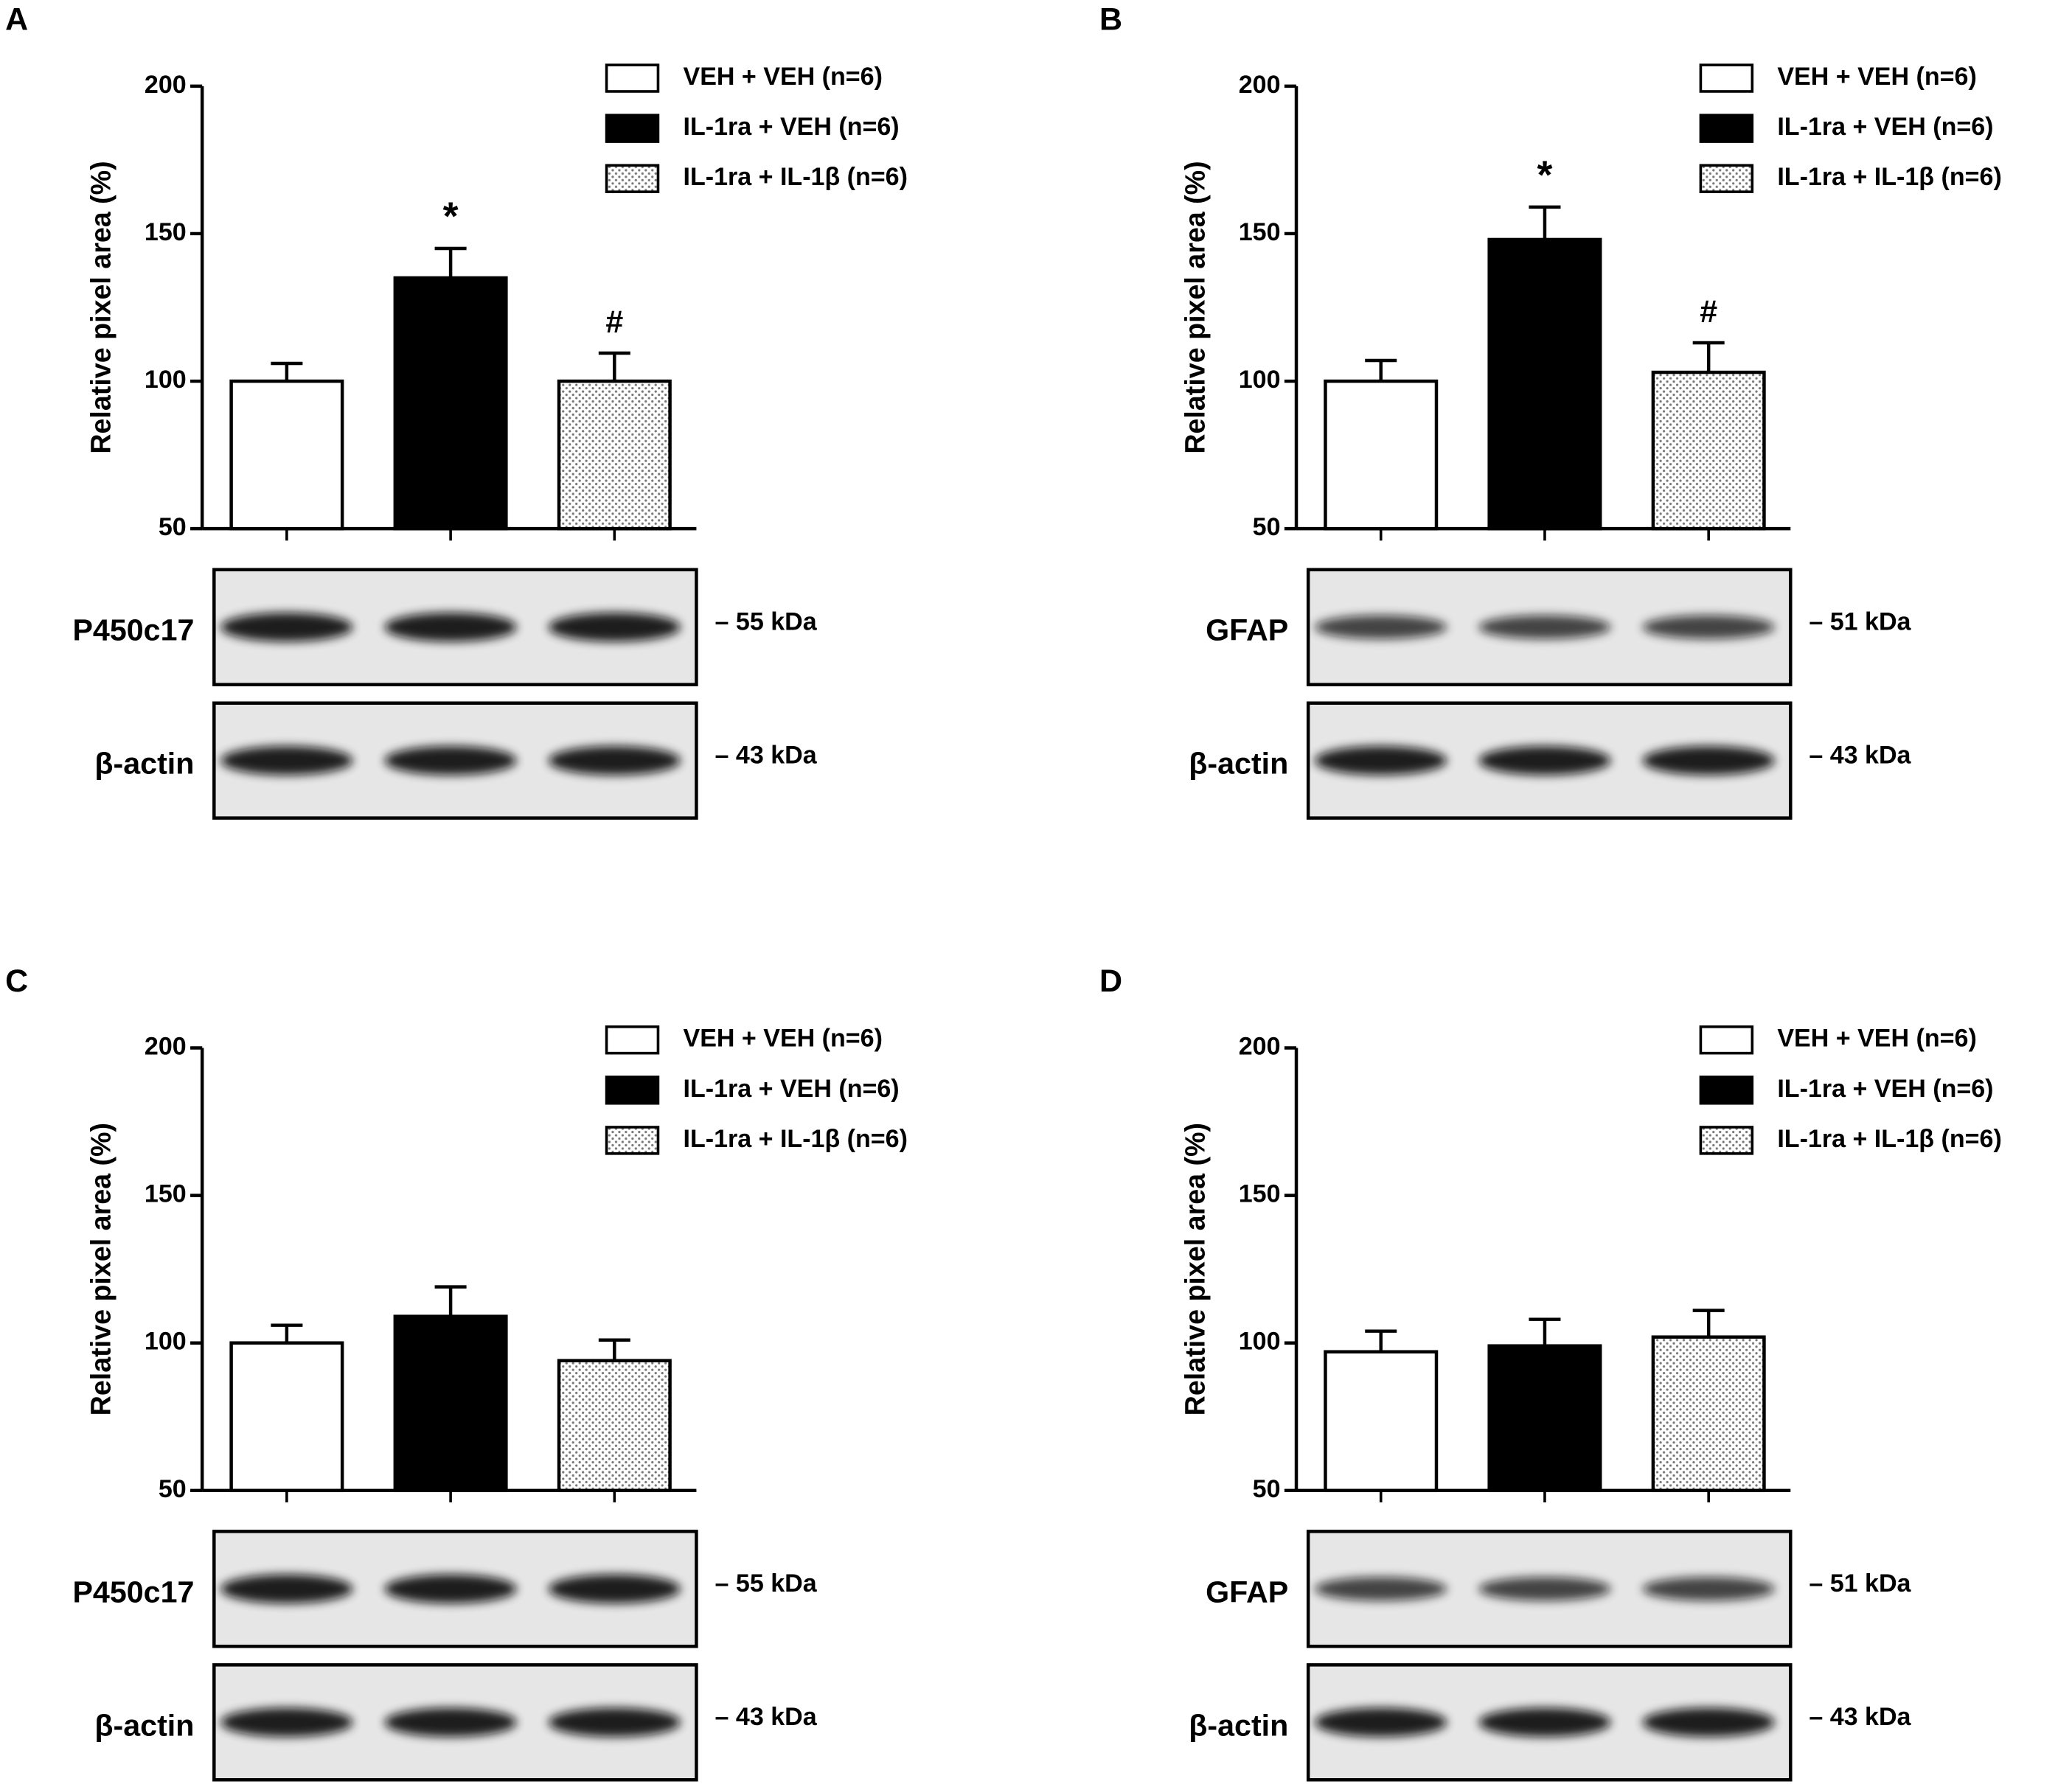  Describe the element at coordinates (1544, 175) in the screenshot. I see `significance-mark: *` at that location.